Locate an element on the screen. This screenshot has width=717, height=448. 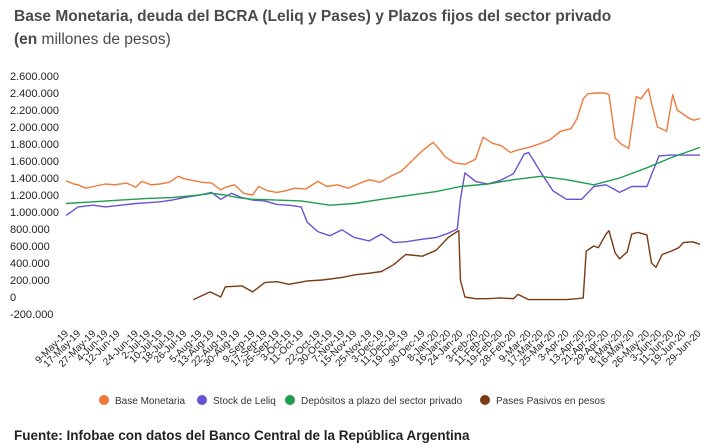
y-tick-label: 1.400.000 is located at coordinates (34, 179).